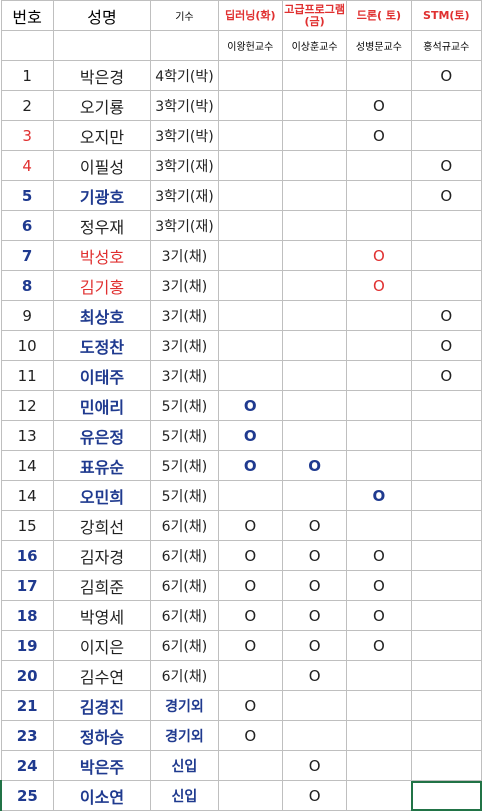 Image resolution: width=482 pixels, height=812 pixels. What do you see at coordinates (102, 285) in the screenshot?
I see `student-name-cell: 김기홍` at bounding box center [102, 285].